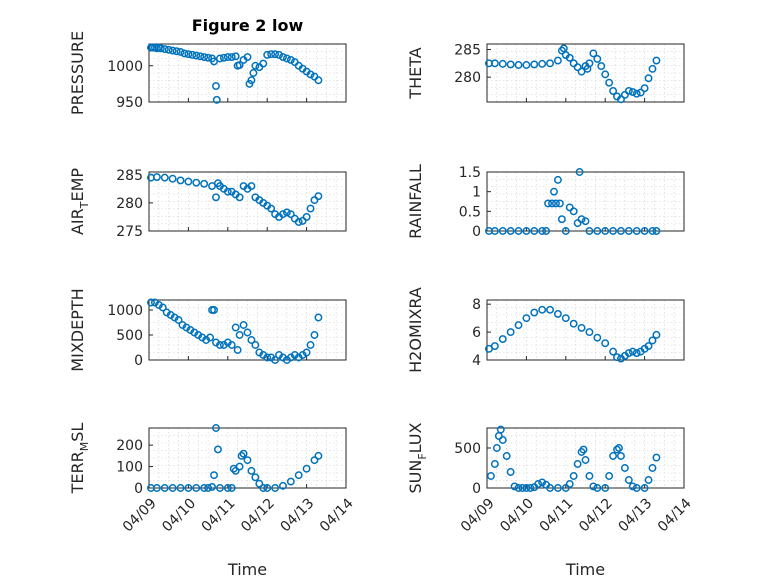 The width and height of the screenshot is (778, 583). I want to click on x-tick-label: 04/13, so click(297, 515).